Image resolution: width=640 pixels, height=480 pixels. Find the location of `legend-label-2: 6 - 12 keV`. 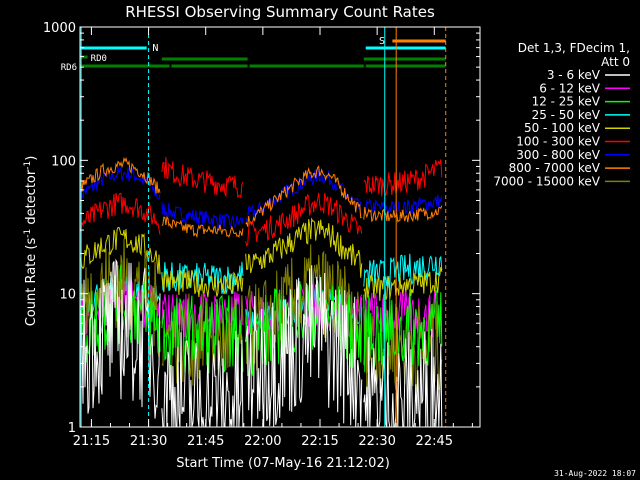

legend-label-2: 6 - 12 keV is located at coordinates (570, 88).